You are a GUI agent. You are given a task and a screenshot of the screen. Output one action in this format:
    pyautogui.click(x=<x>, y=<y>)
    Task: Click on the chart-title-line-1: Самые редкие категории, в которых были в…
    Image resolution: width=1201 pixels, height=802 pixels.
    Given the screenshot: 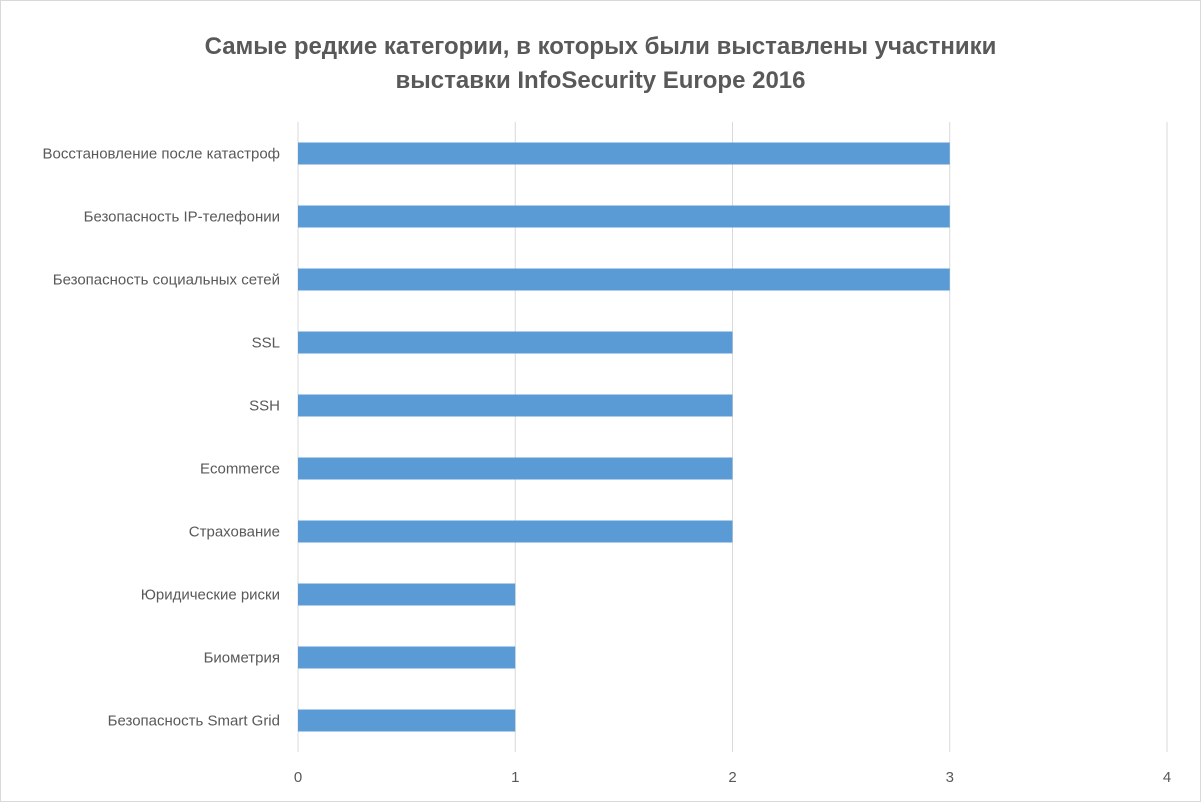 What is the action you would take?
    pyautogui.click(x=600, y=46)
    